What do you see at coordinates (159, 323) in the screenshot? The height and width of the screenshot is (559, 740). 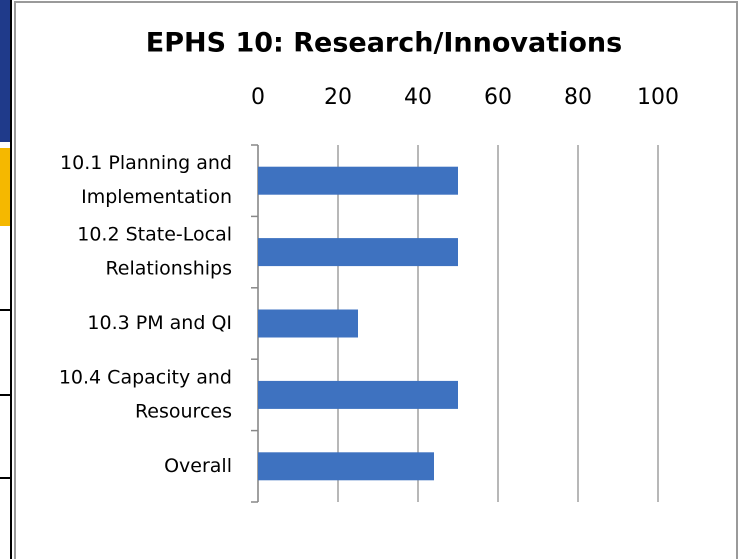 I see `y-tick-label: 10.3 PM and QI` at bounding box center [159, 323].